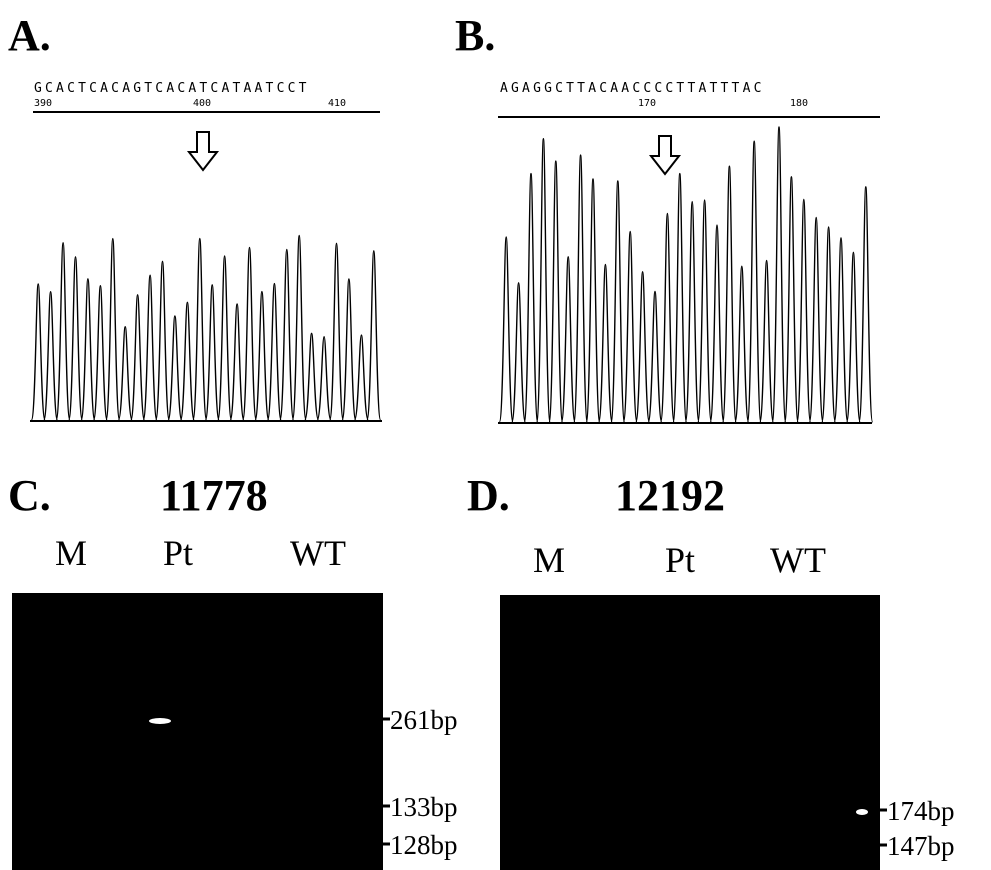  I want to click on panel-label: C., so click(29, 495).